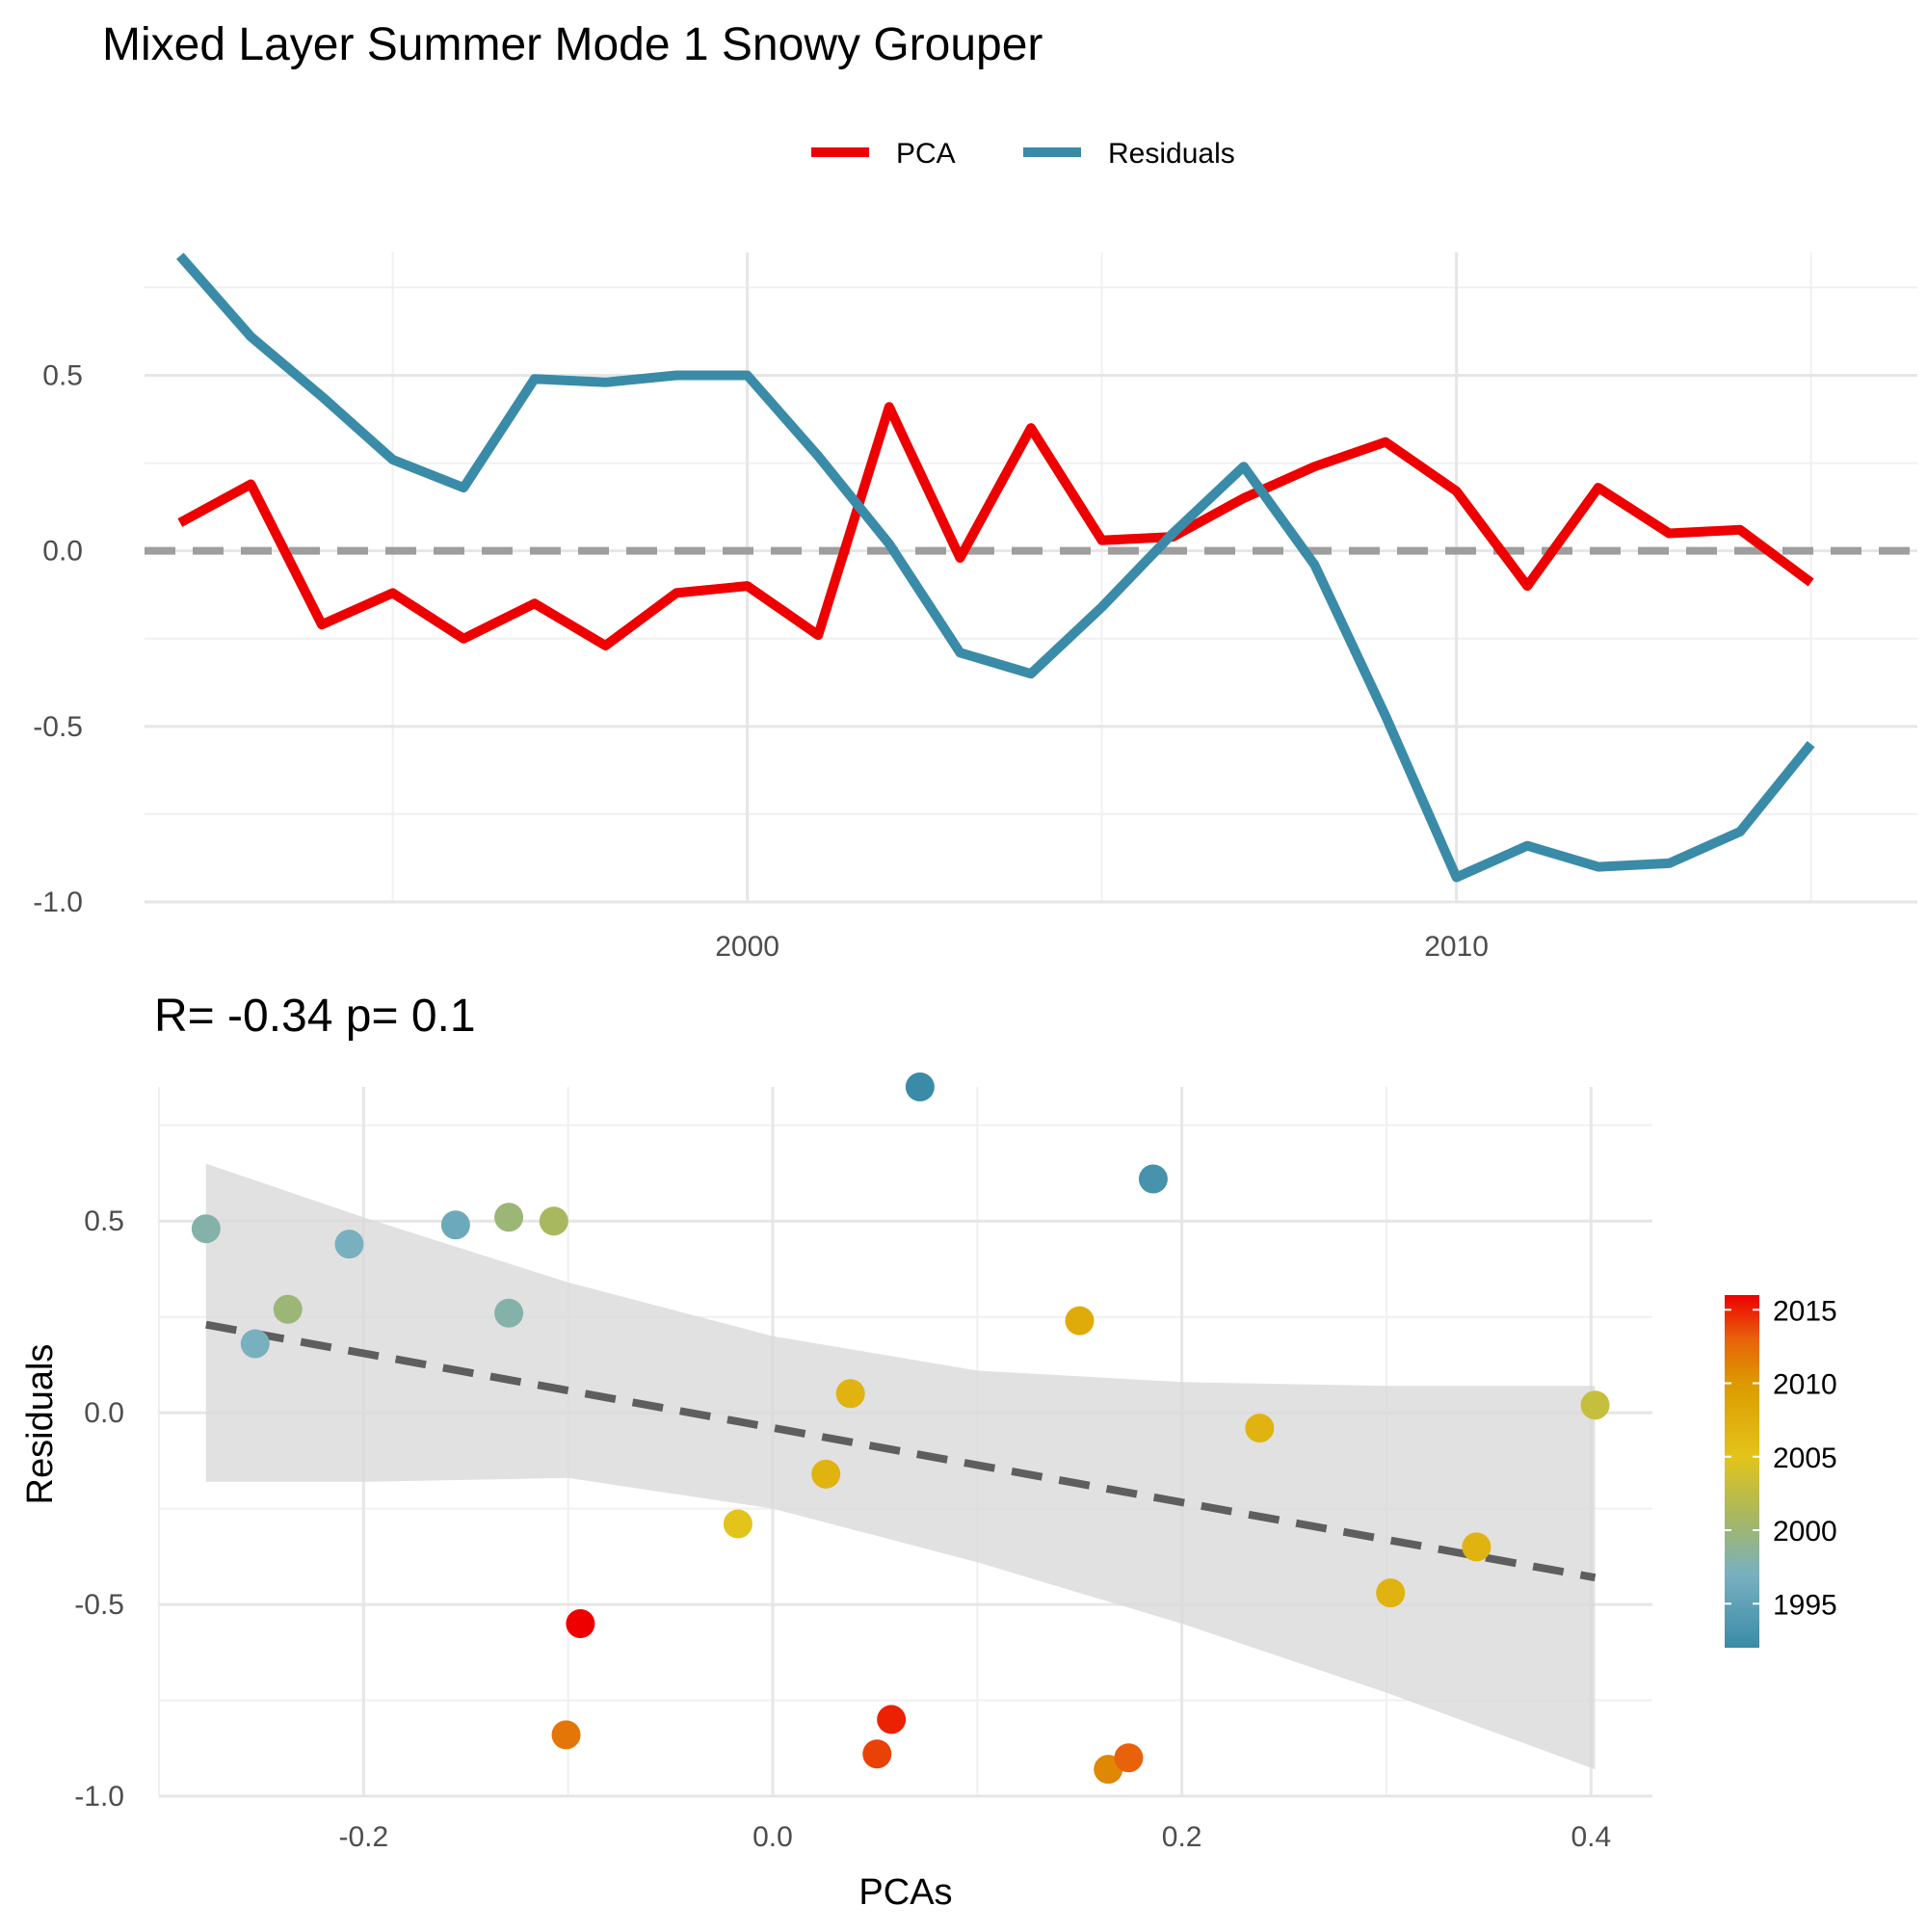  What do you see at coordinates (1805, 1532) in the screenshot?
I see `colorbar-tick-label: 2000` at bounding box center [1805, 1532].